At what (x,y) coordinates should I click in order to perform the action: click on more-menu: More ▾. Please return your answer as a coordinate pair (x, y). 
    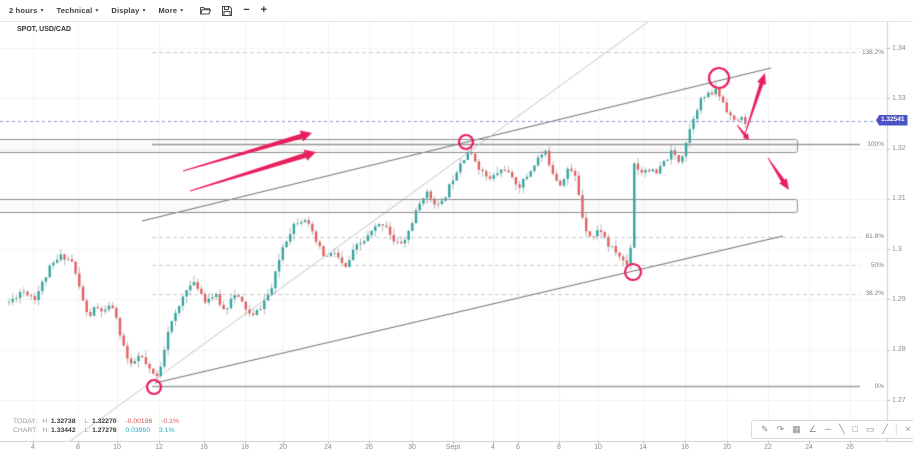
    Looking at the image, I should click on (170, 10).